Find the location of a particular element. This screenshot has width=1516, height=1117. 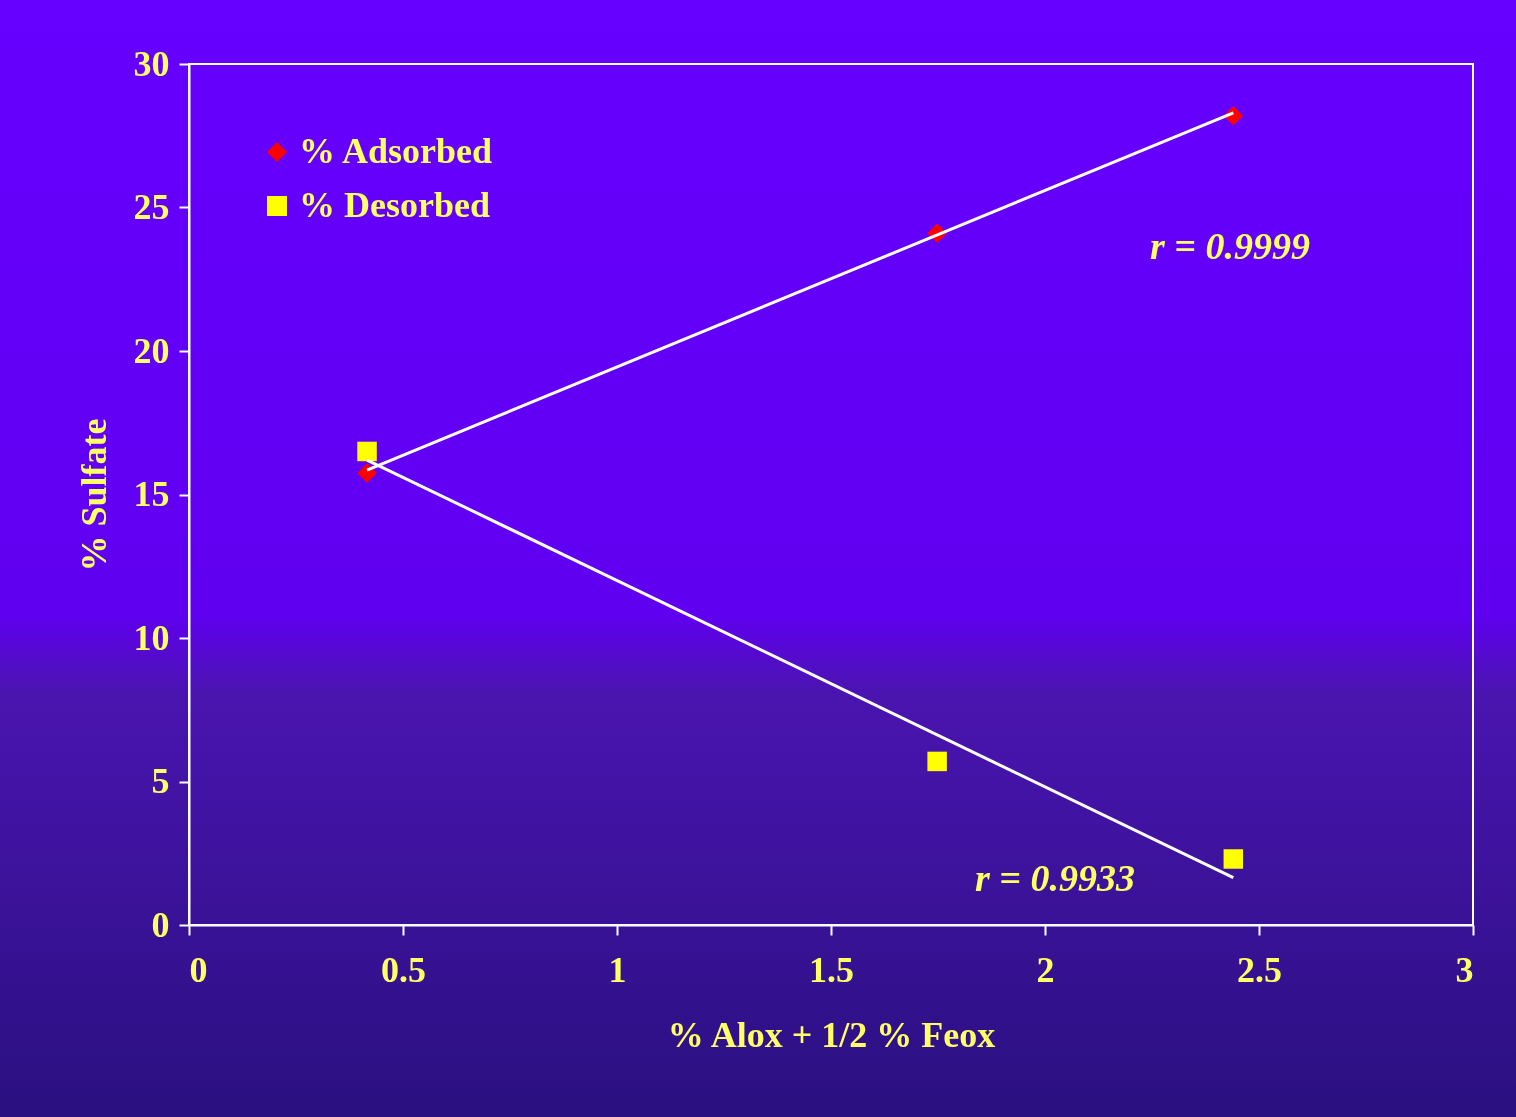

annotation: r = 0.9933 is located at coordinates (1055, 878).